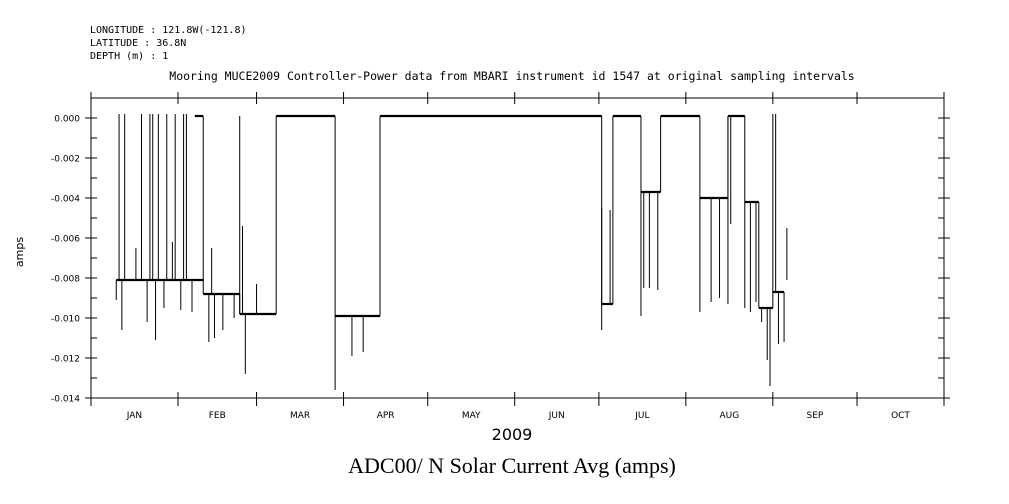  What do you see at coordinates (19, 252) in the screenshot?
I see `y-axis-label: amps` at bounding box center [19, 252].